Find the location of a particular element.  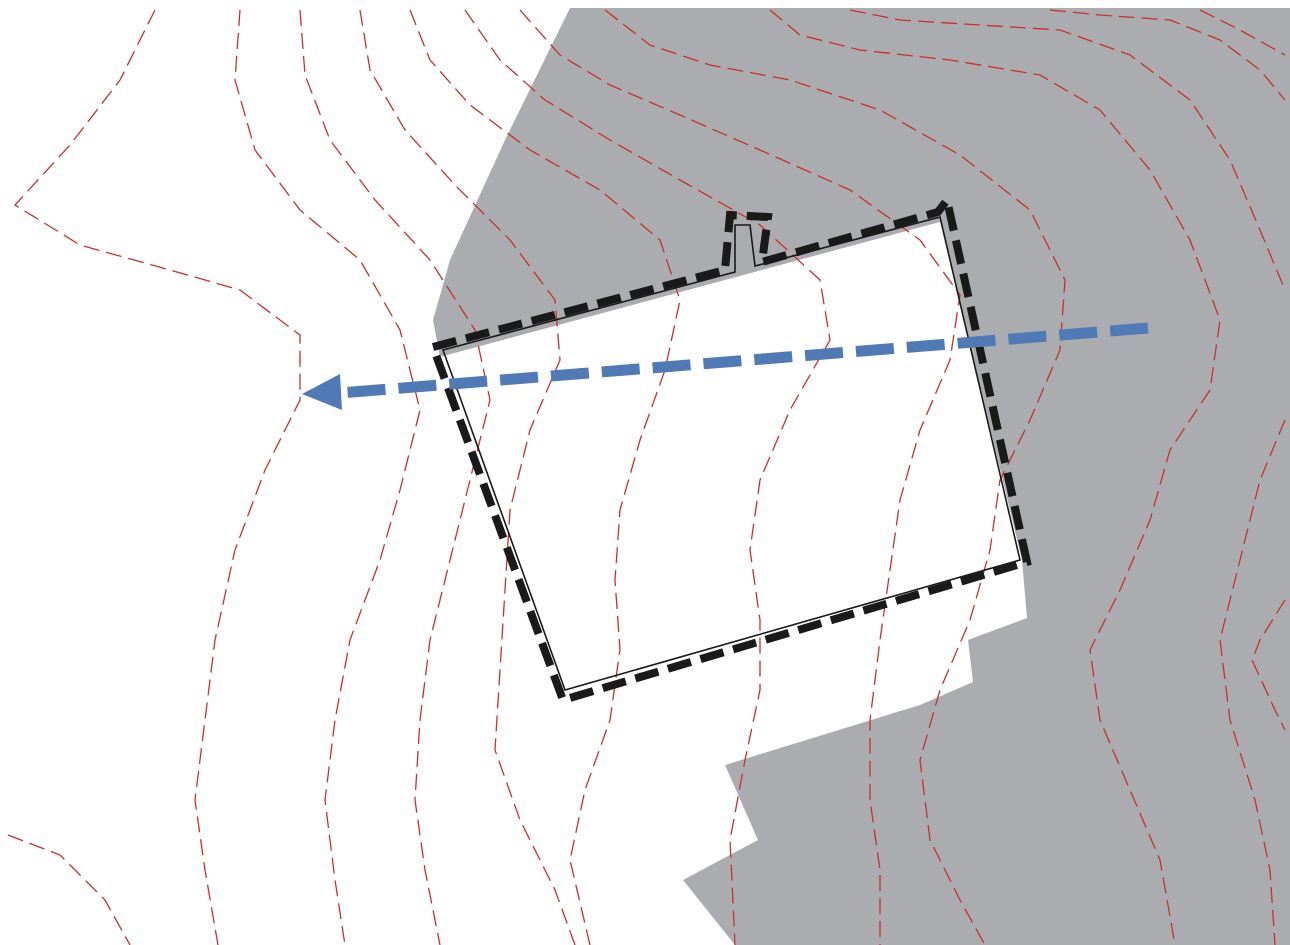

drainage-flow-arrow is located at coordinates (725, 366).